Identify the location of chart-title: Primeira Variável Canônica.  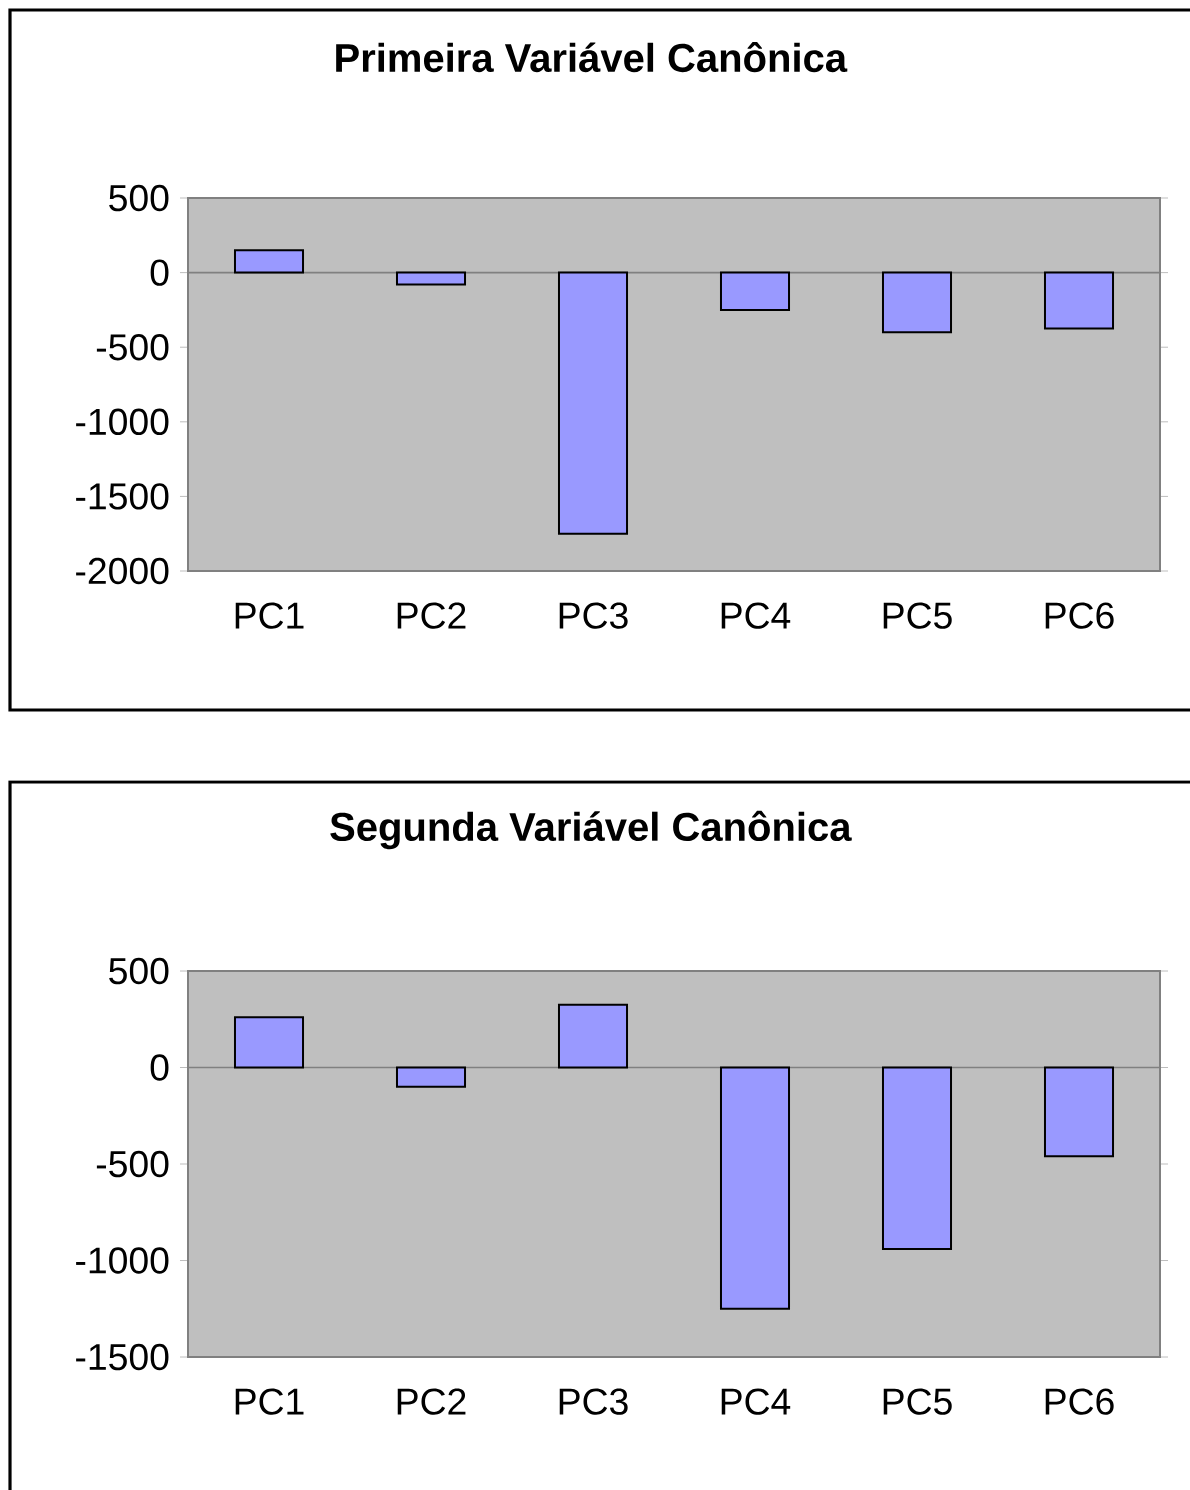
(592, 57).